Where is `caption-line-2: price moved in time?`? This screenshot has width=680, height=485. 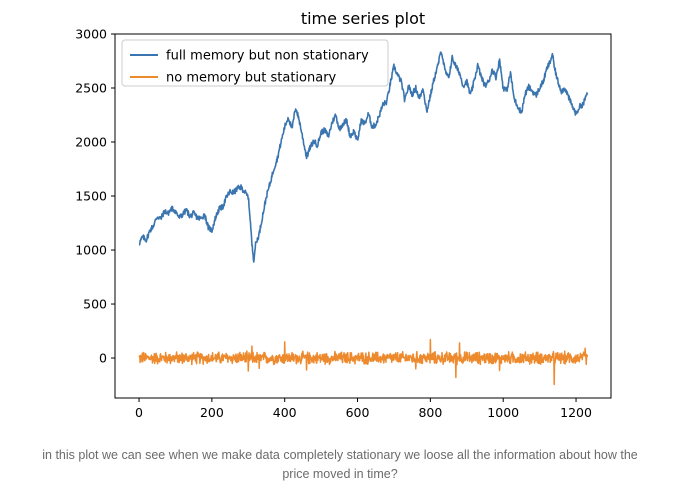 caption-line-2: price moved in time? is located at coordinates (340, 474).